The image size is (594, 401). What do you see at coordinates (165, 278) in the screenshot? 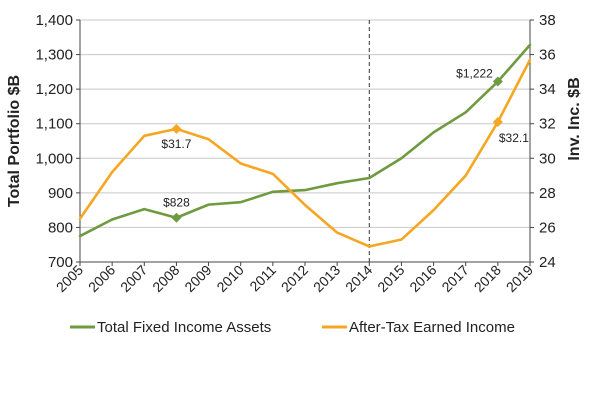
I see `x-tick-label: 2008` at bounding box center [165, 278].